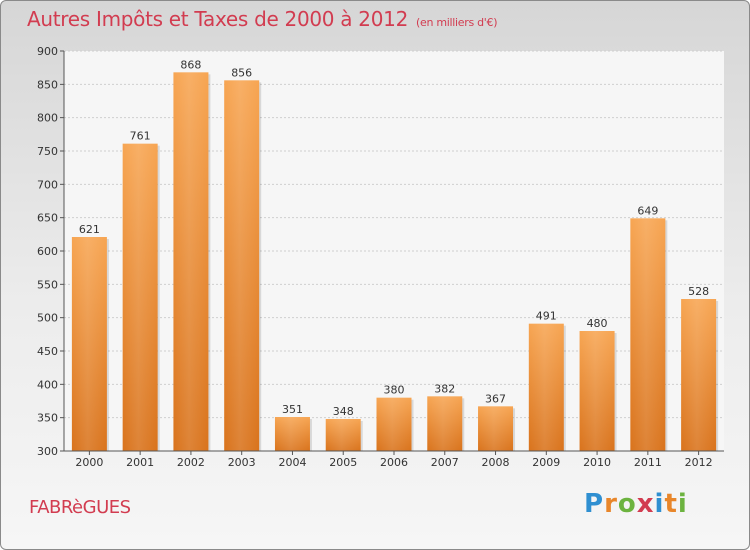 Image resolution: width=750 pixels, height=550 pixels. What do you see at coordinates (698, 291) in the screenshot?
I see `data-label: 528` at bounding box center [698, 291].